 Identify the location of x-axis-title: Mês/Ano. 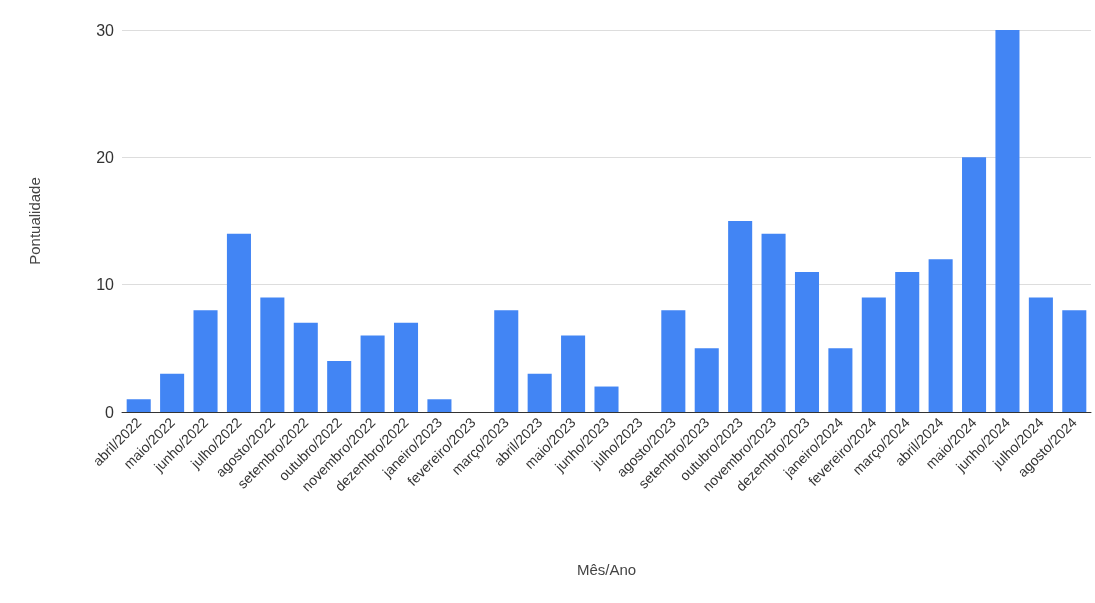
(606, 569).